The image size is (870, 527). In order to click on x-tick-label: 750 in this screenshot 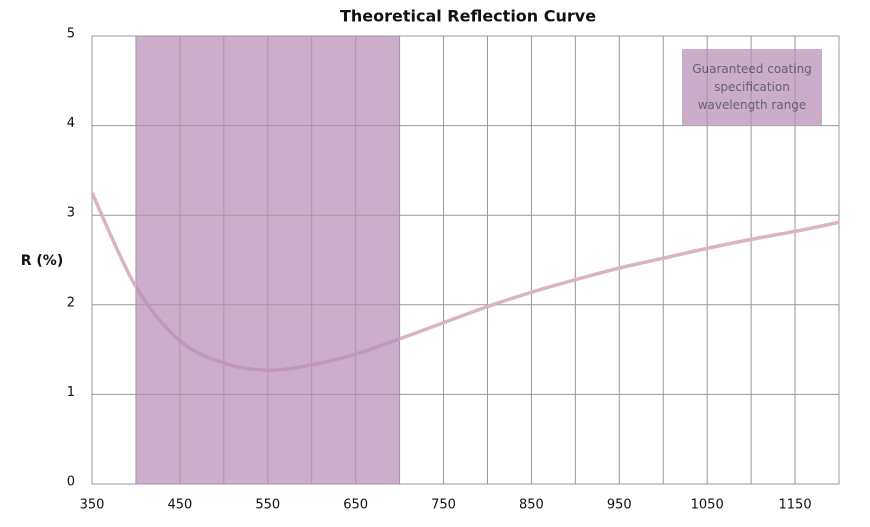, I will do `click(443, 505)`.